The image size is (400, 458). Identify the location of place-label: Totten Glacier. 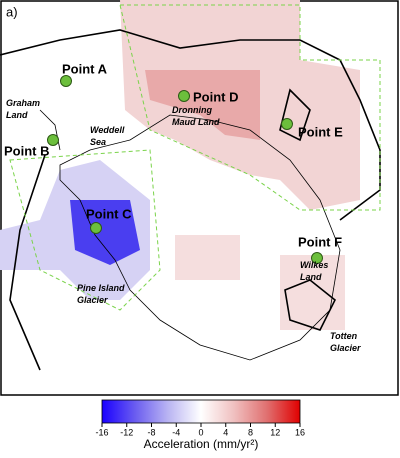
(345, 342).